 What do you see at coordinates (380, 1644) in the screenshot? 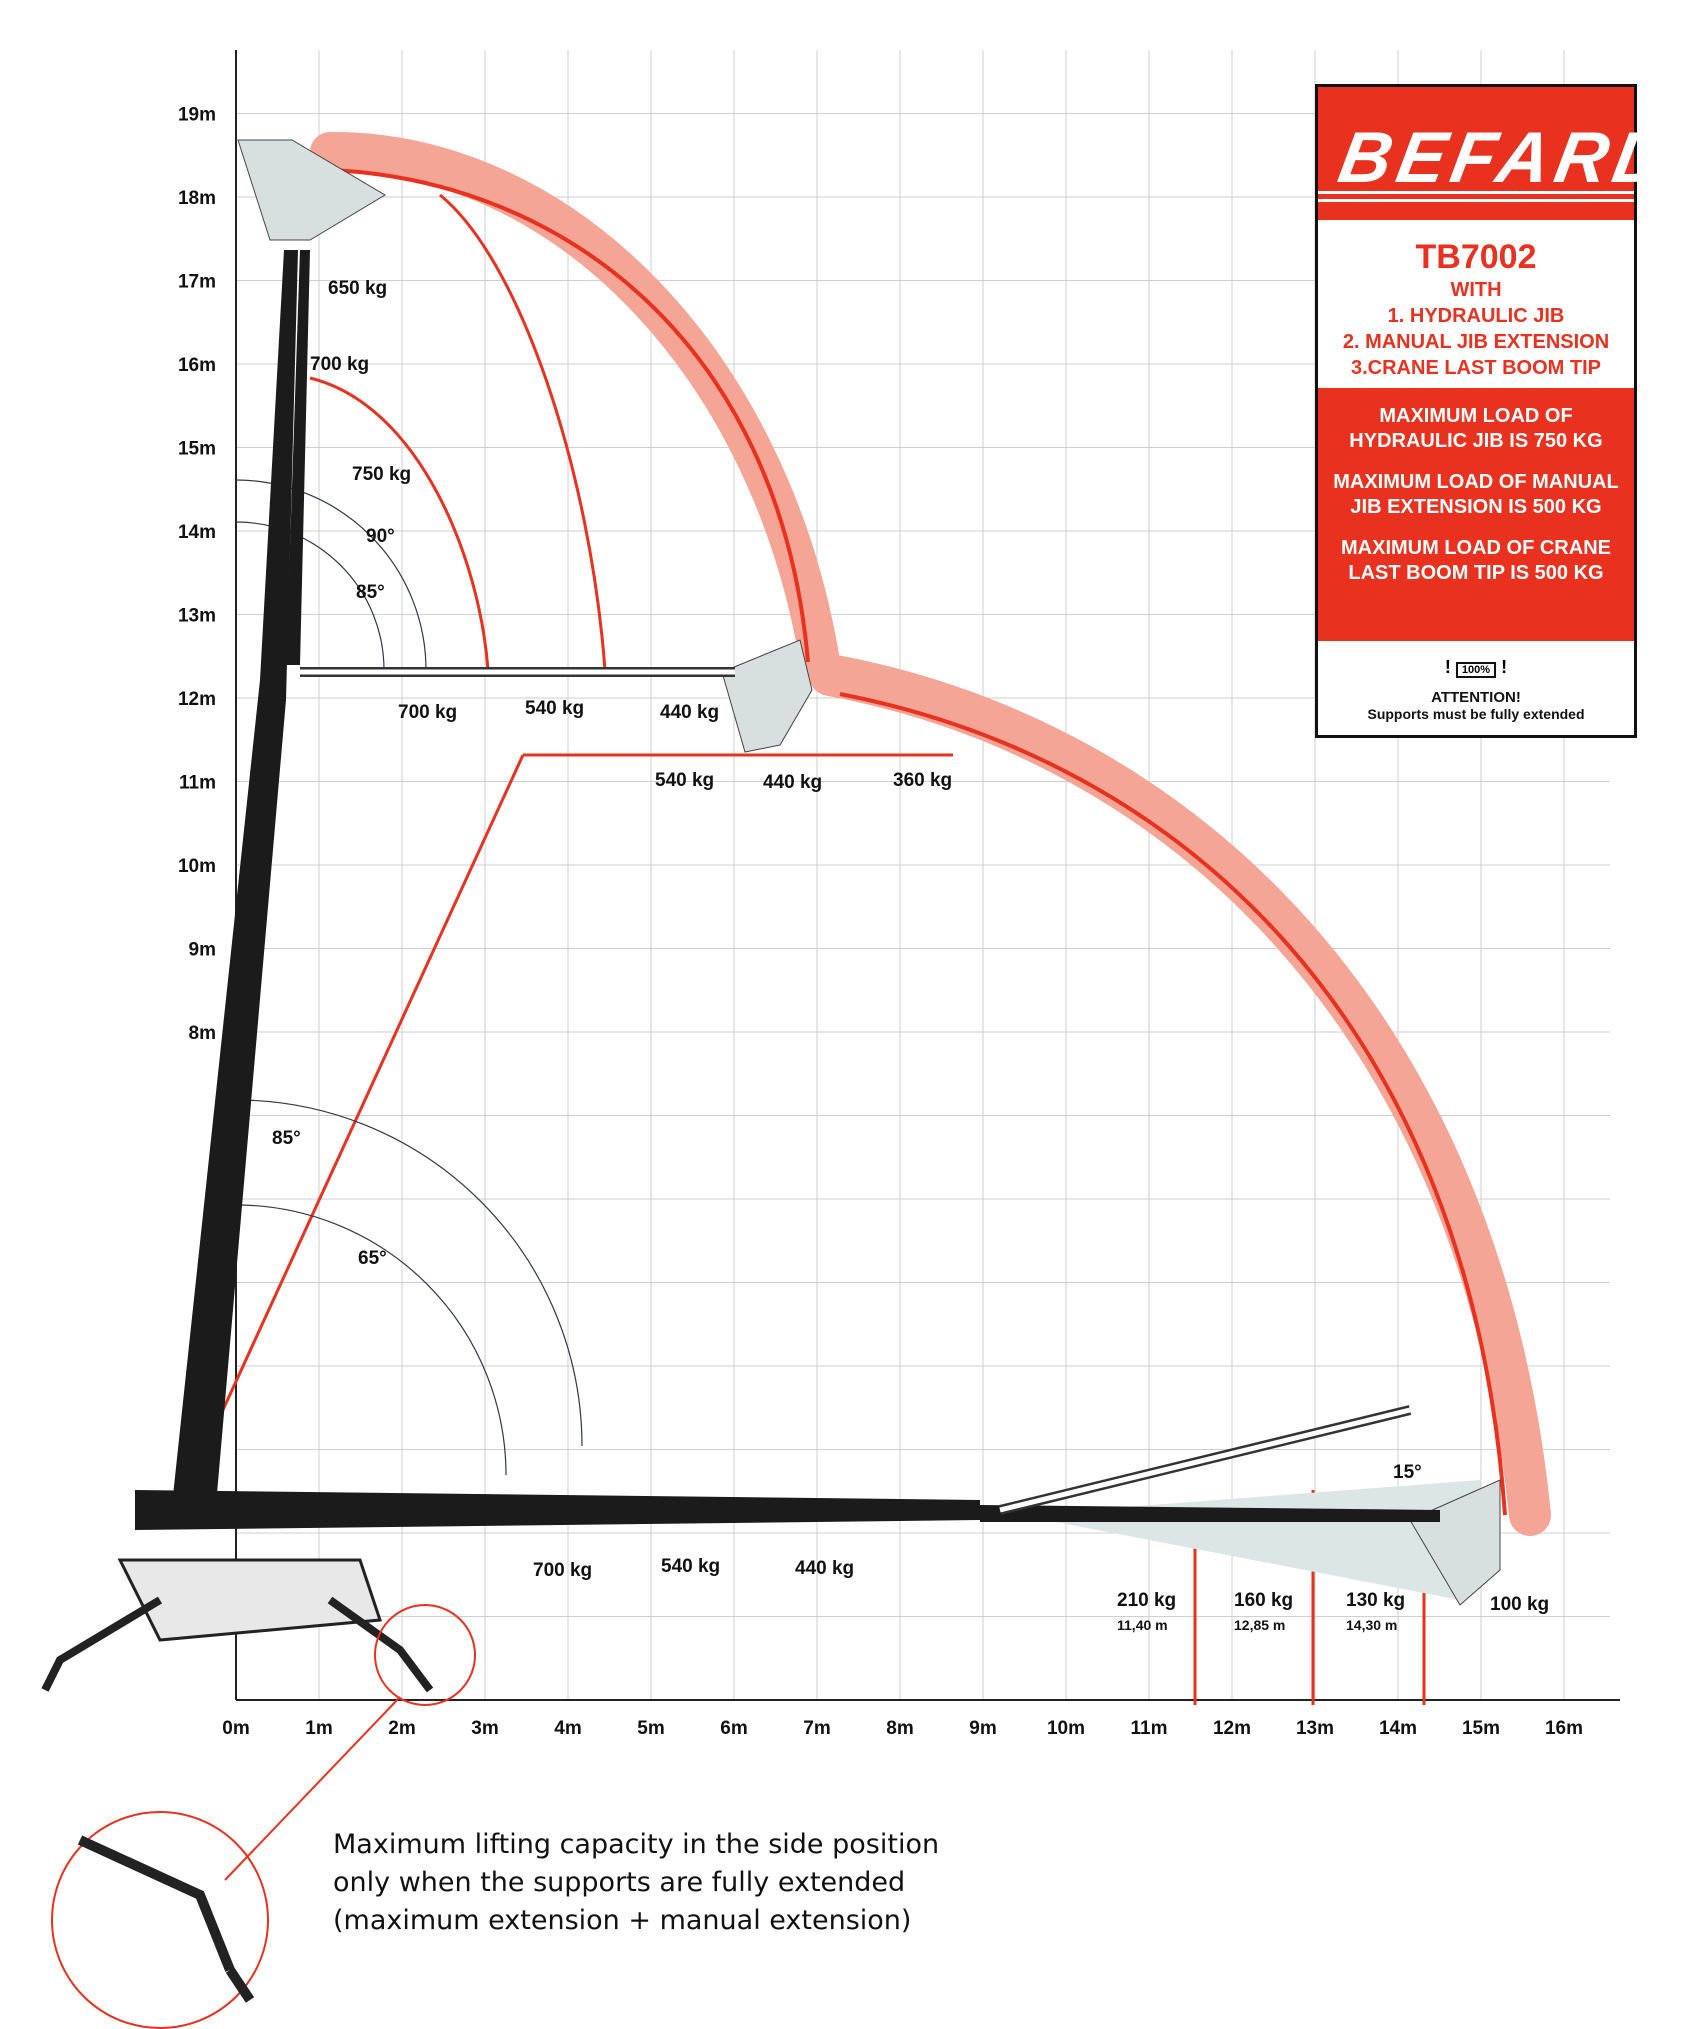
I see `outrigger-right` at bounding box center [380, 1644].